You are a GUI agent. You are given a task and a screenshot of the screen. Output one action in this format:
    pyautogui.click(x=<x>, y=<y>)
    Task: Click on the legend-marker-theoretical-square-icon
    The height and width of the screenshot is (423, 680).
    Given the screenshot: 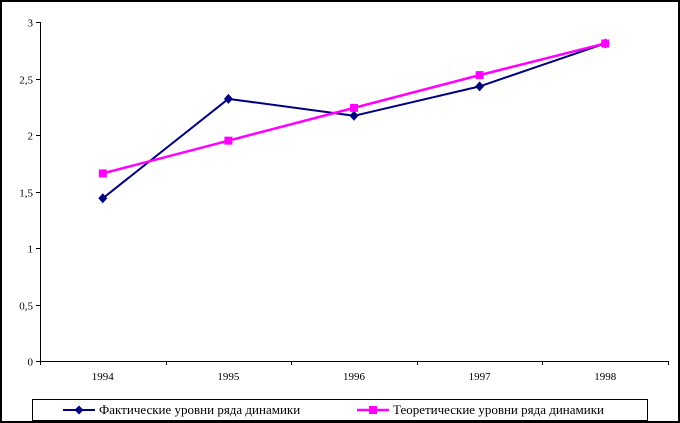 What is the action you would take?
    pyautogui.click(x=373, y=410)
    